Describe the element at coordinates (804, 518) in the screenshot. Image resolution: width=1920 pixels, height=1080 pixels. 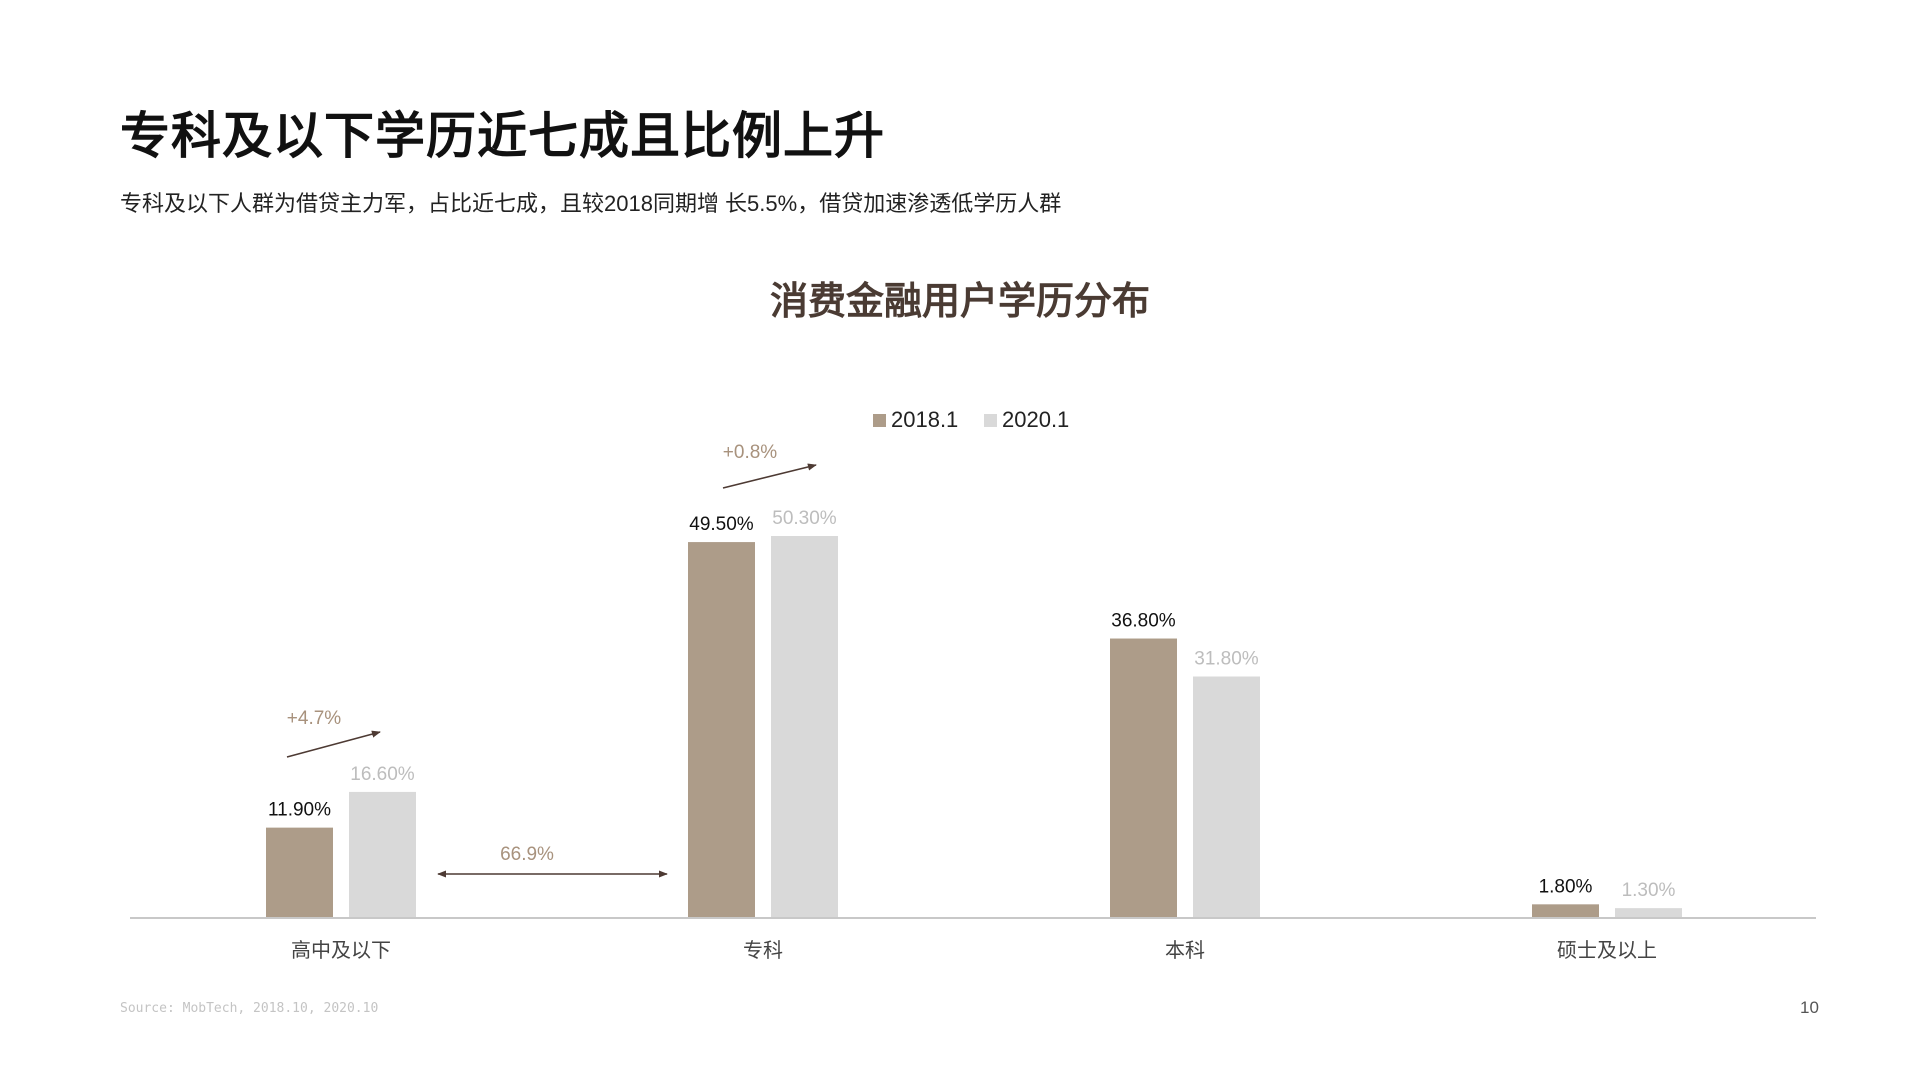
I see `data-label: 50.30%` at that location.